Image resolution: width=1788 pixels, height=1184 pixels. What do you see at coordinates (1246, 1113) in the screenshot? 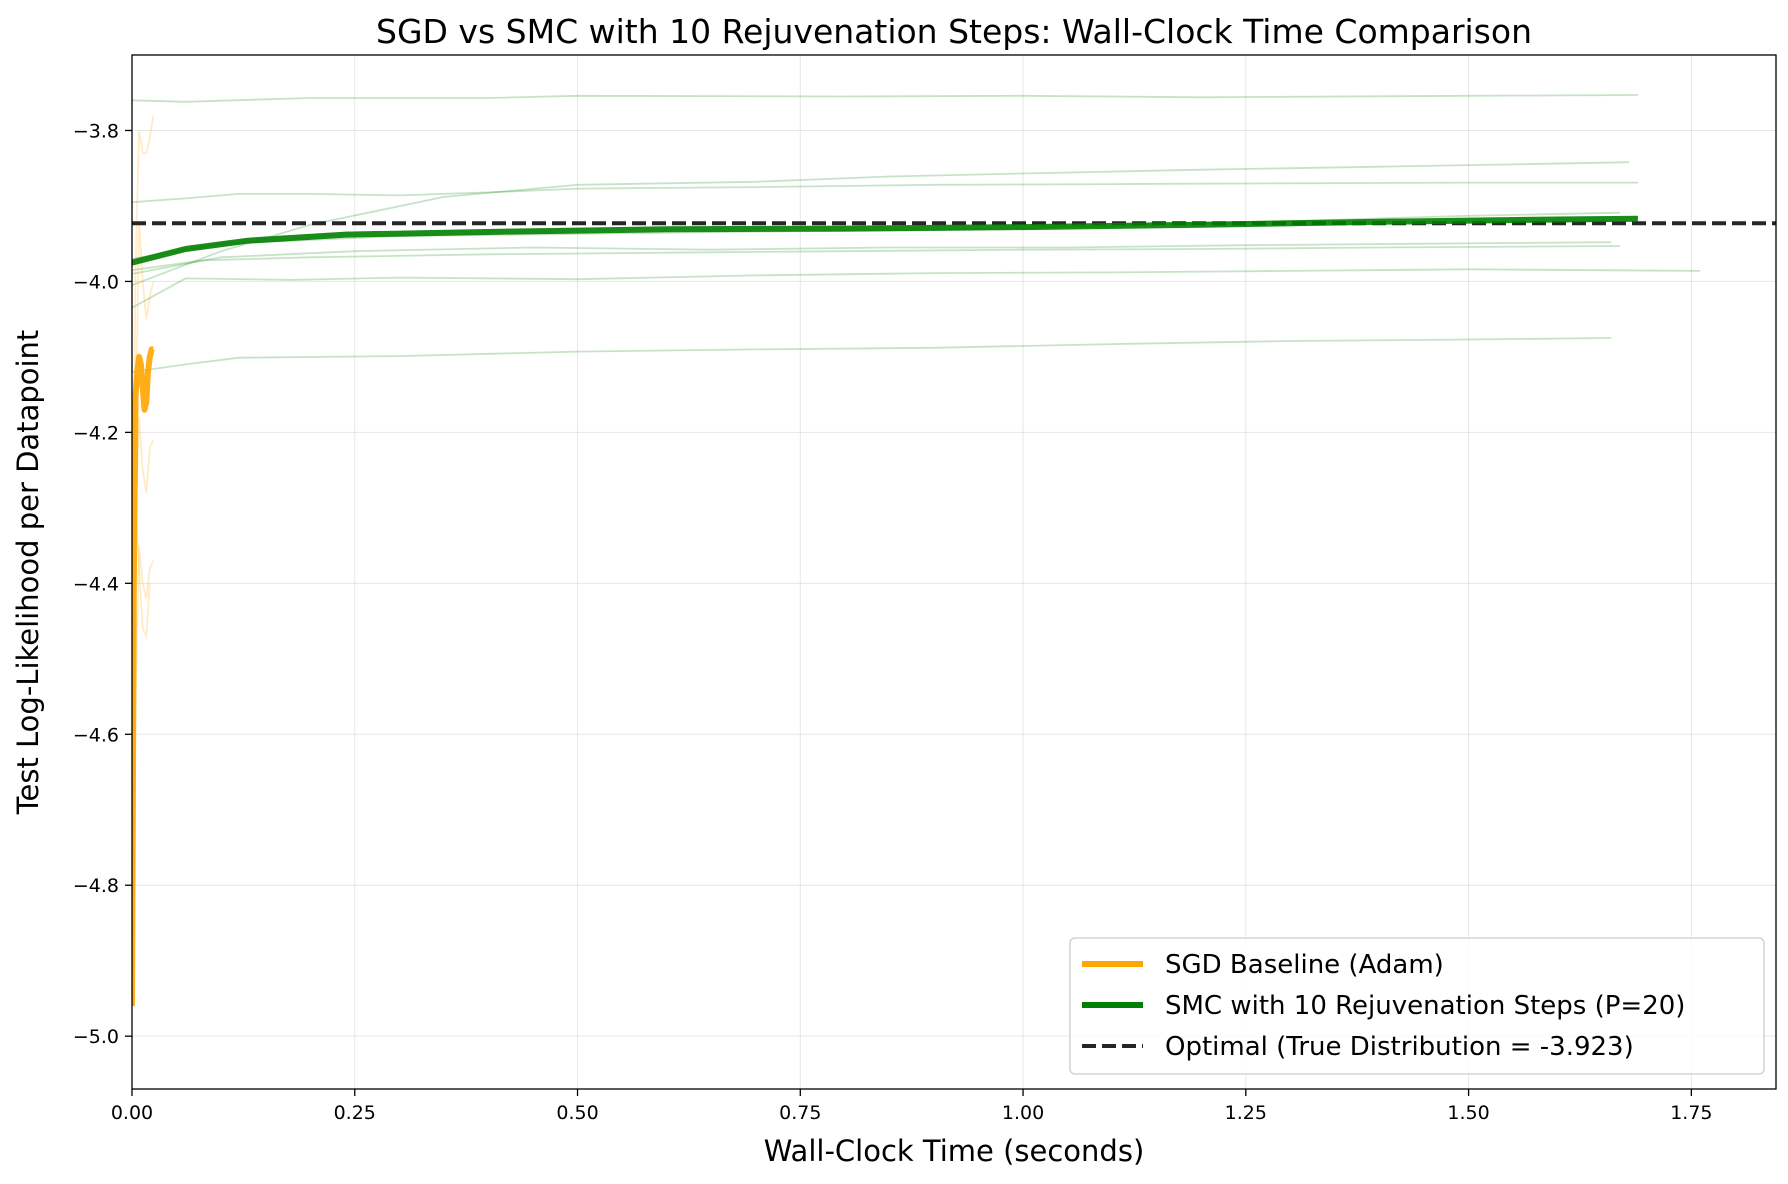
I see `x-tick-label: 1.25` at bounding box center [1246, 1113].